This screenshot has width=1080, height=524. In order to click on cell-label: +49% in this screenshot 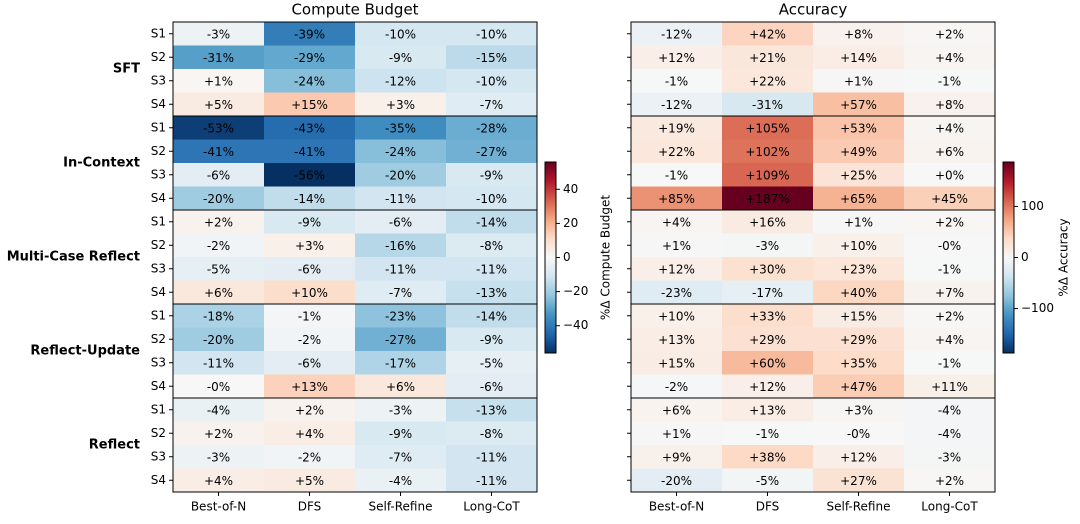, I will do `click(858, 152)`.